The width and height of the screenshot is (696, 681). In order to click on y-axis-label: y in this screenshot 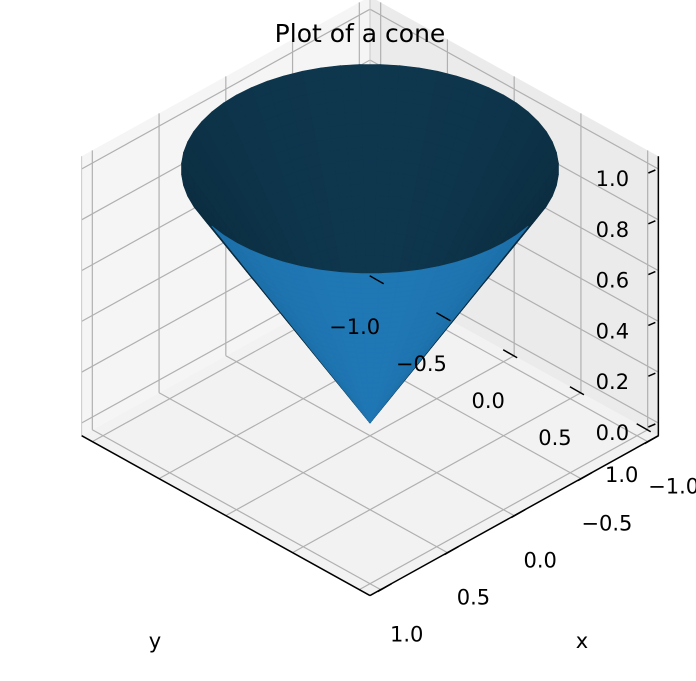, I will do `click(155, 641)`.